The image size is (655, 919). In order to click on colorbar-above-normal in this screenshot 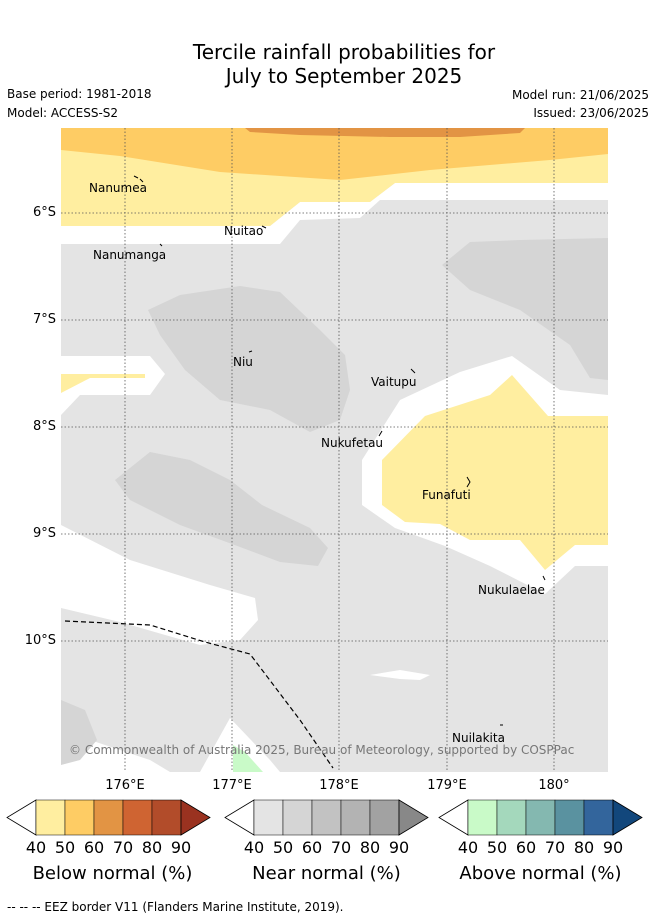, I will do `click(540, 817)`.